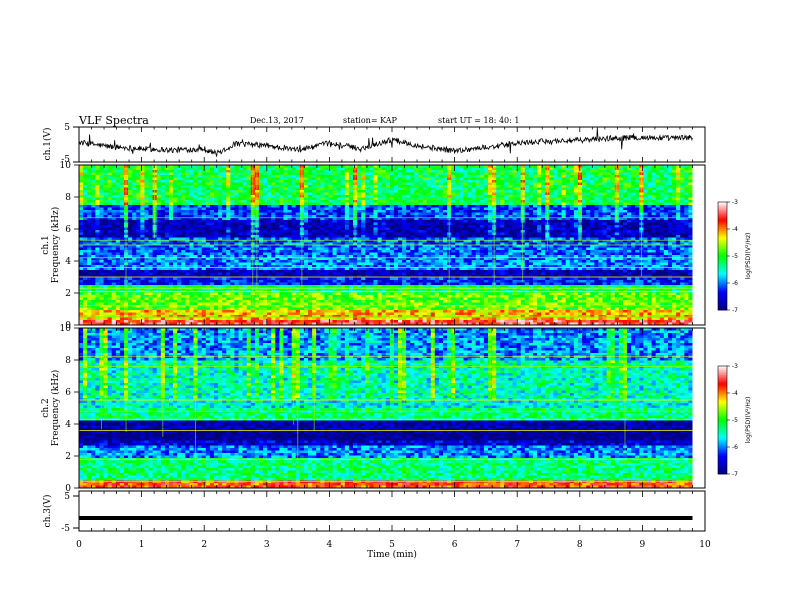 The width and height of the screenshot is (792, 612). Describe the element at coordinates (392, 144) in the screenshot. I see `ch1-waveform-x-ticks` at that location.